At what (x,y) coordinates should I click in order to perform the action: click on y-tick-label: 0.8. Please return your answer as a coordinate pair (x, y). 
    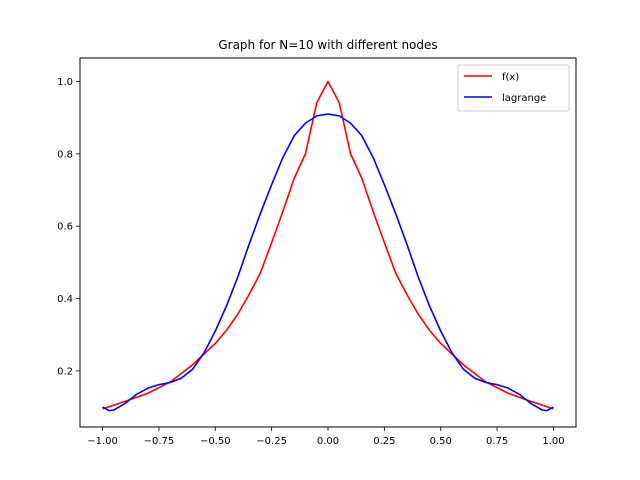
    Looking at the image, I should click on (65, 154).